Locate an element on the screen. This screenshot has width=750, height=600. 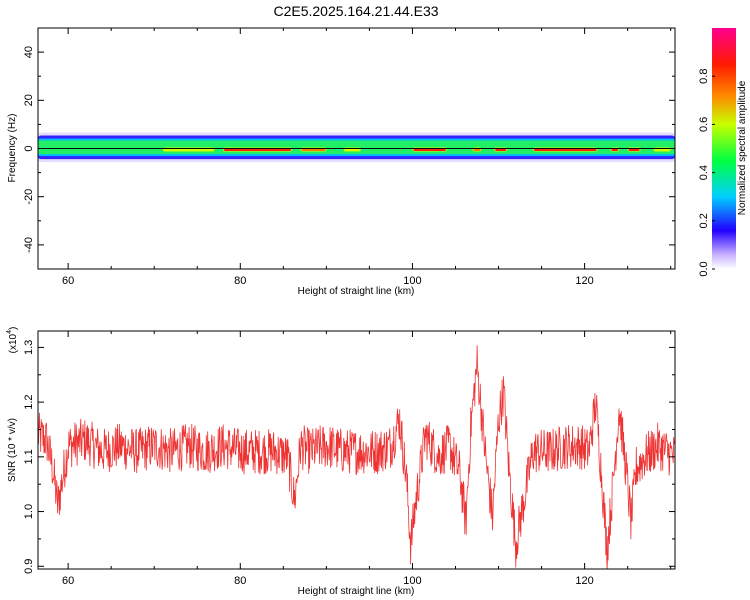
chart-title: C2E5.2025.164.21.44.E33 is located at coordinates (355, 11).